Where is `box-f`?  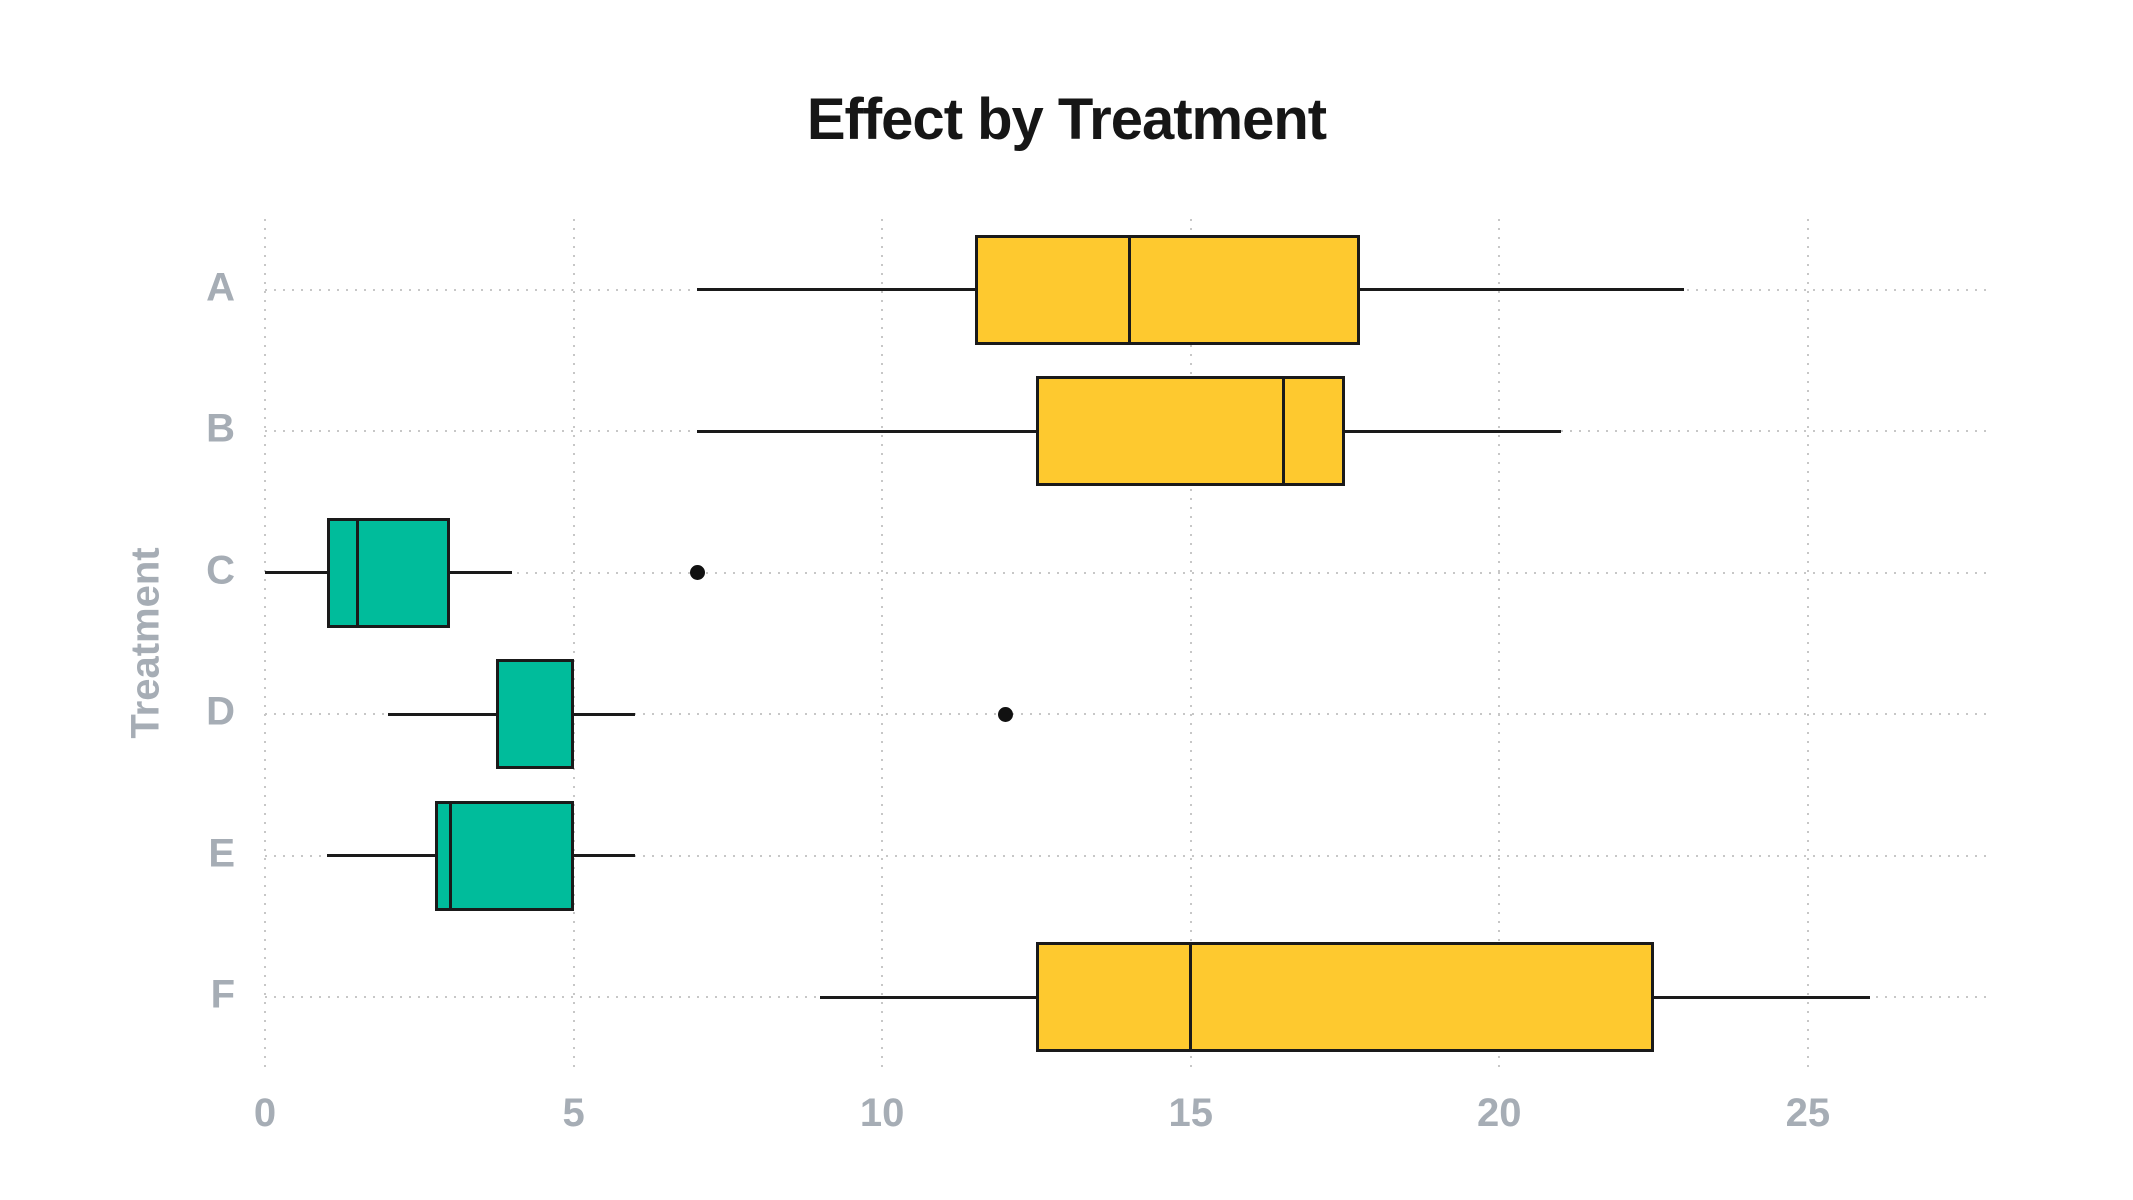 box-f is located at coordinates (1345, 997).